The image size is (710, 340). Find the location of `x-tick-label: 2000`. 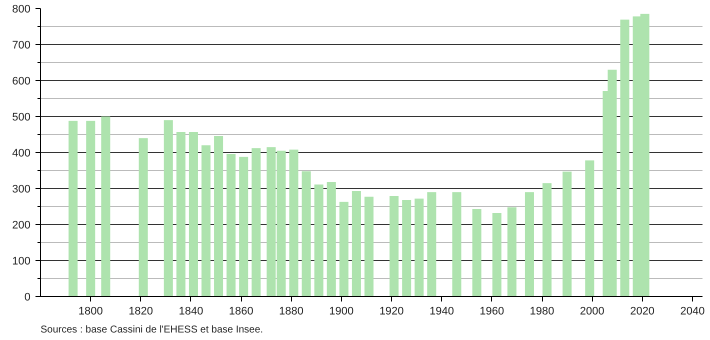

x-tick-label: 2000 is located at coordinates (592, 312).